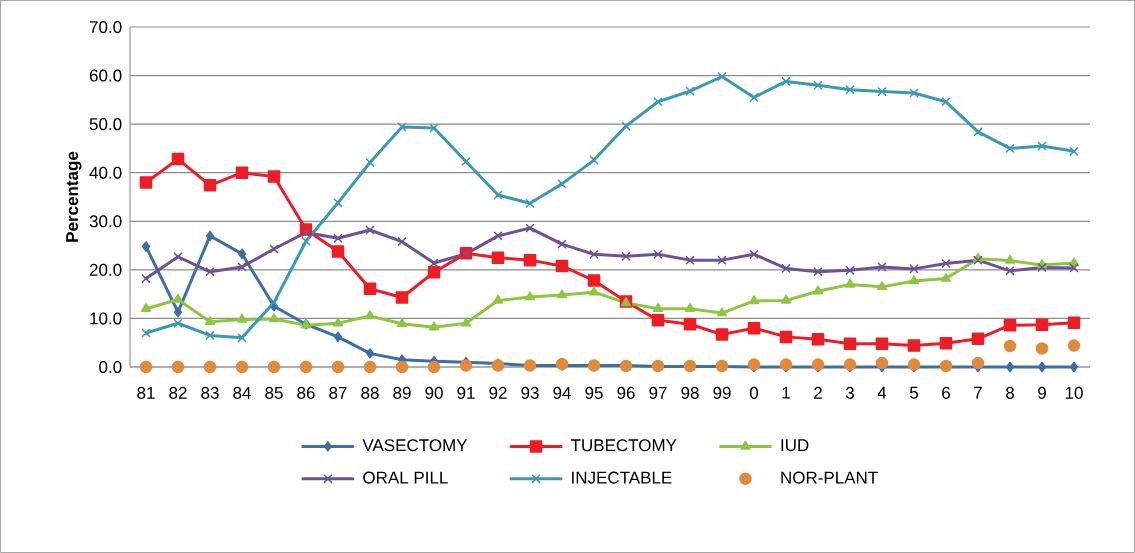 The width and height of the screenshot is (1135, 553). I want to click on x-tick-label: 91, so click(466, 392).